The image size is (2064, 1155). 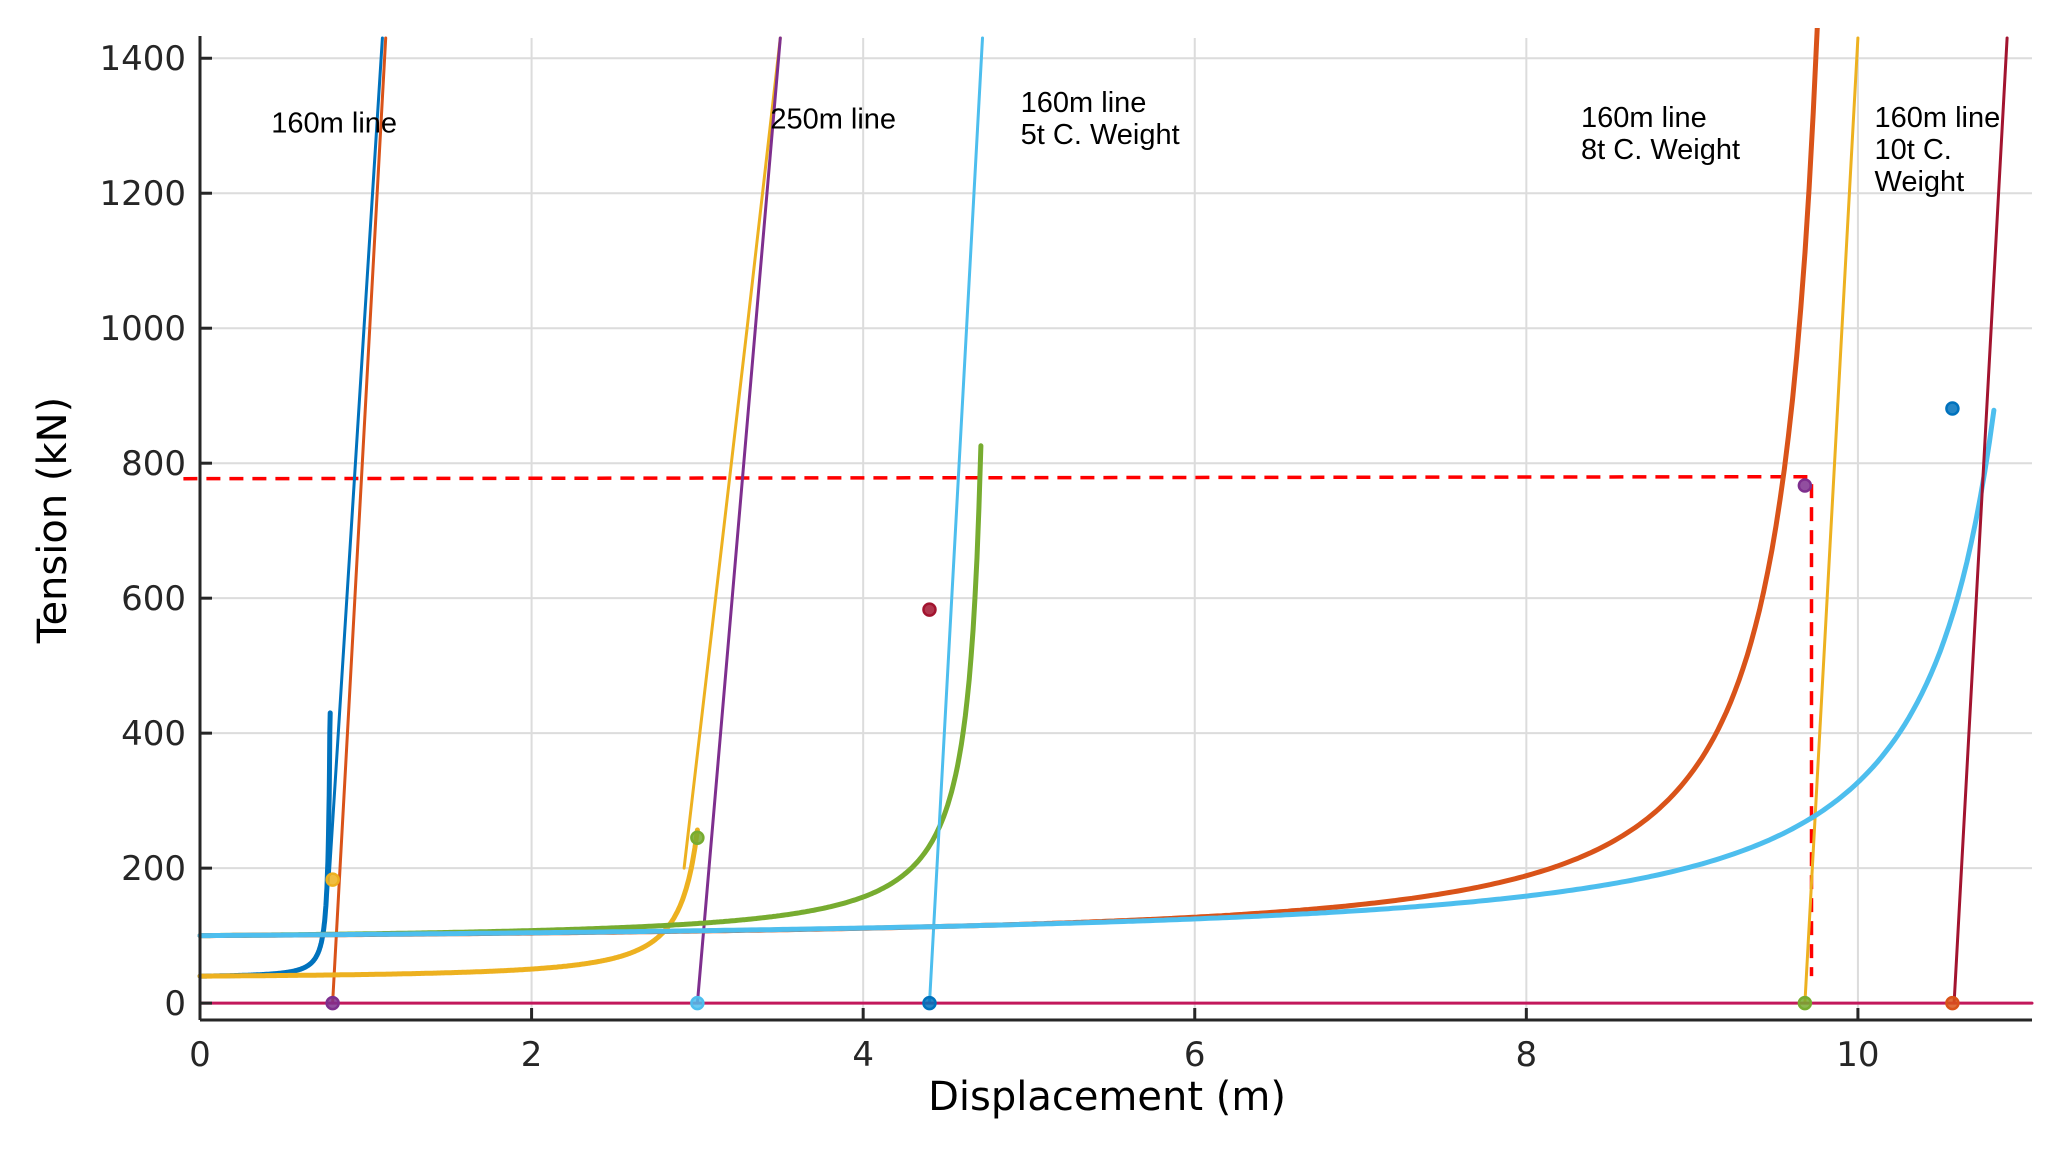 I want to click on y-axis-title: Tension (kN), so click(x=53, y=520).